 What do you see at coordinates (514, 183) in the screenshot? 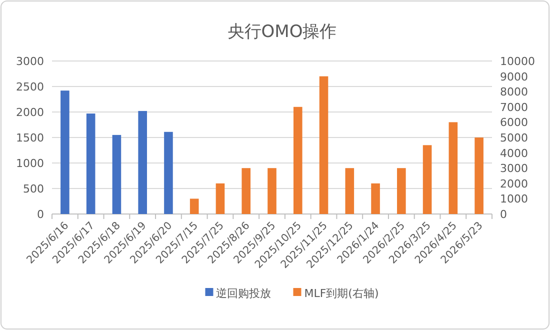
I see `y2-tick-label: 2000` at bounding box center [514, 183].